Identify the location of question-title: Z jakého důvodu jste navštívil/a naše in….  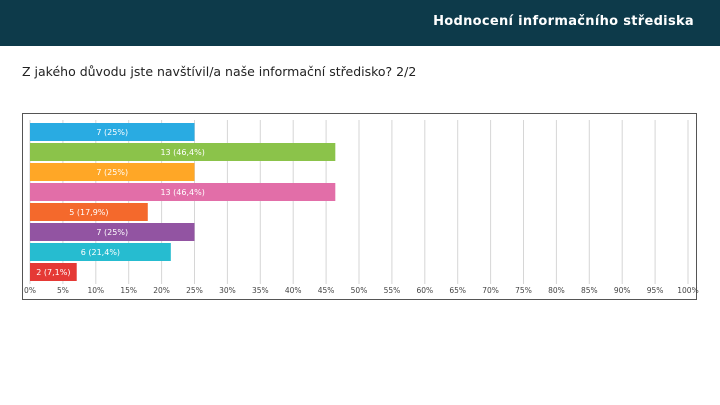
(219, 71).